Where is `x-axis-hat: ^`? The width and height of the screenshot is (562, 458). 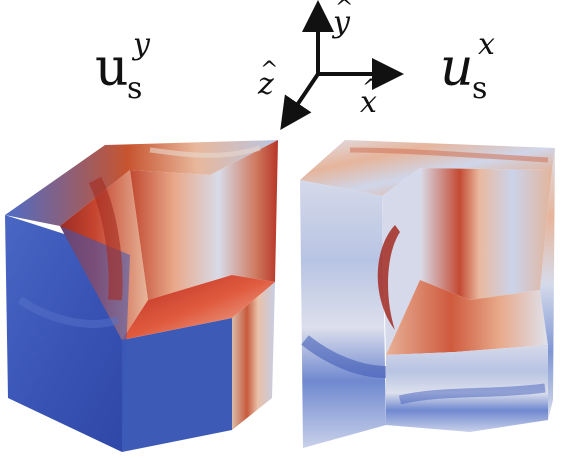 x-axis-hat: ^ is located at coordinates (371, 88).